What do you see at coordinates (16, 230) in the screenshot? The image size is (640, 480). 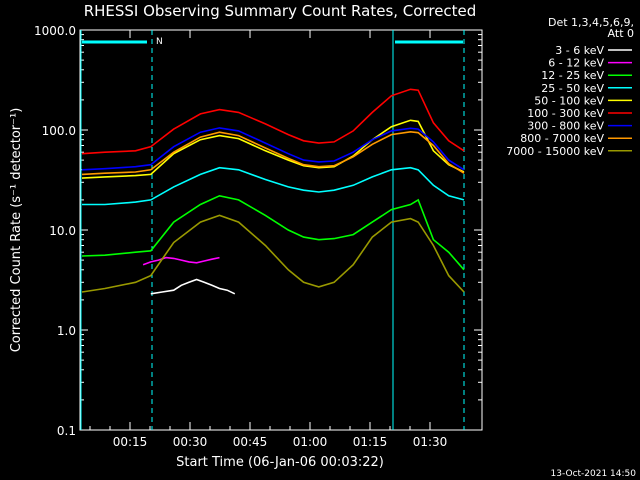 I see `y-axis-label: Corrected Count Rate (s⁻¹ detector⁻¹)` at bounding box center [16, 230].